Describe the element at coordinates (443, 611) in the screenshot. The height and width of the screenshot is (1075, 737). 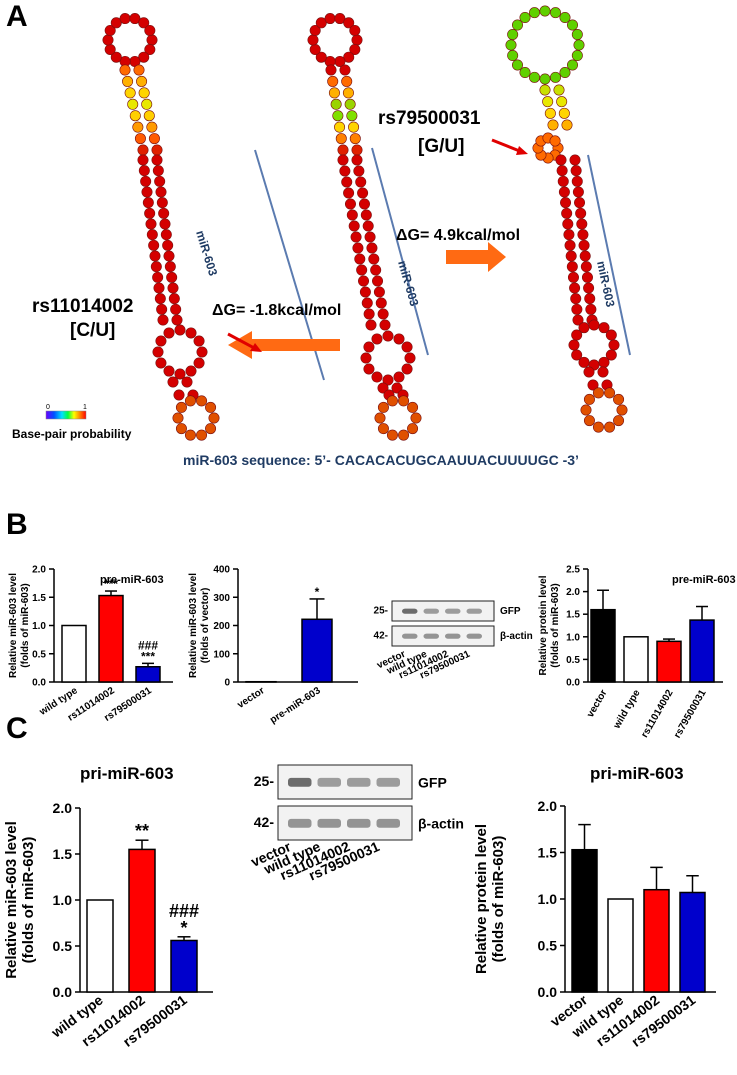
I see `blot-strip` at that location.